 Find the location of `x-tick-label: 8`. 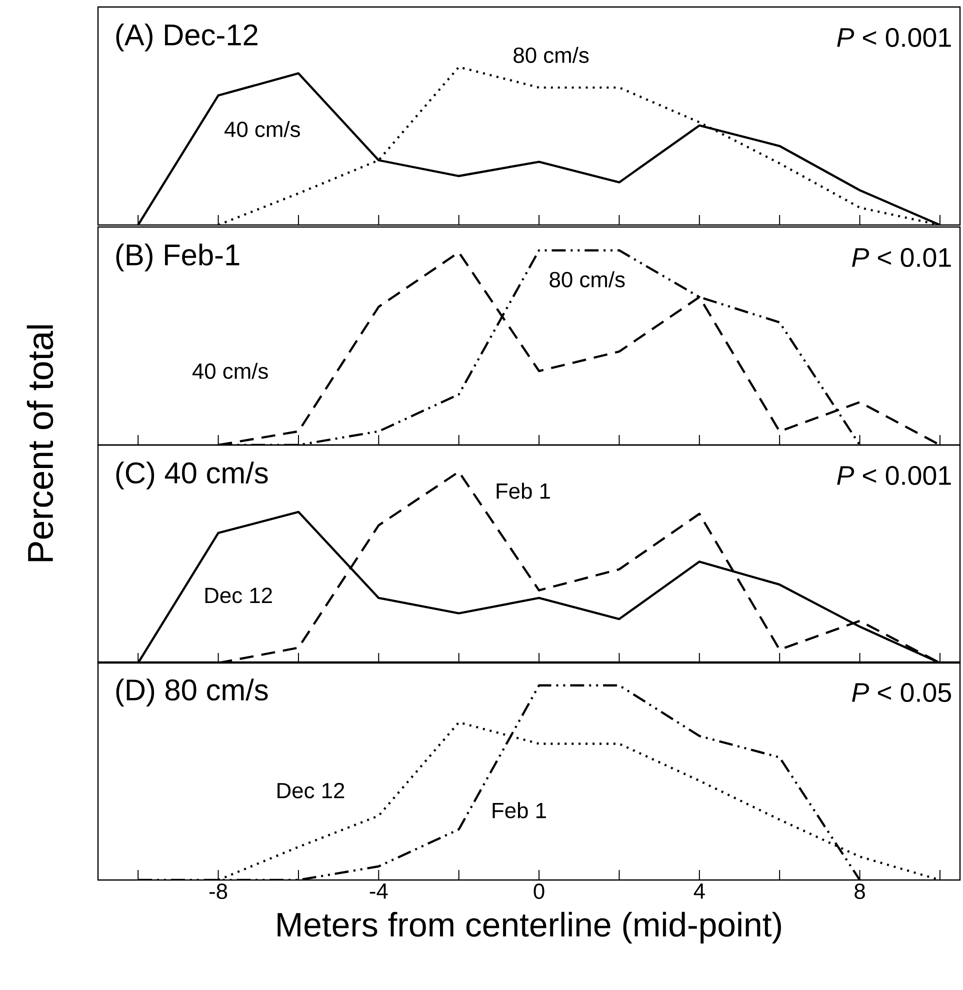

x-tick-label: 8 is located at coordinates (859, 892).